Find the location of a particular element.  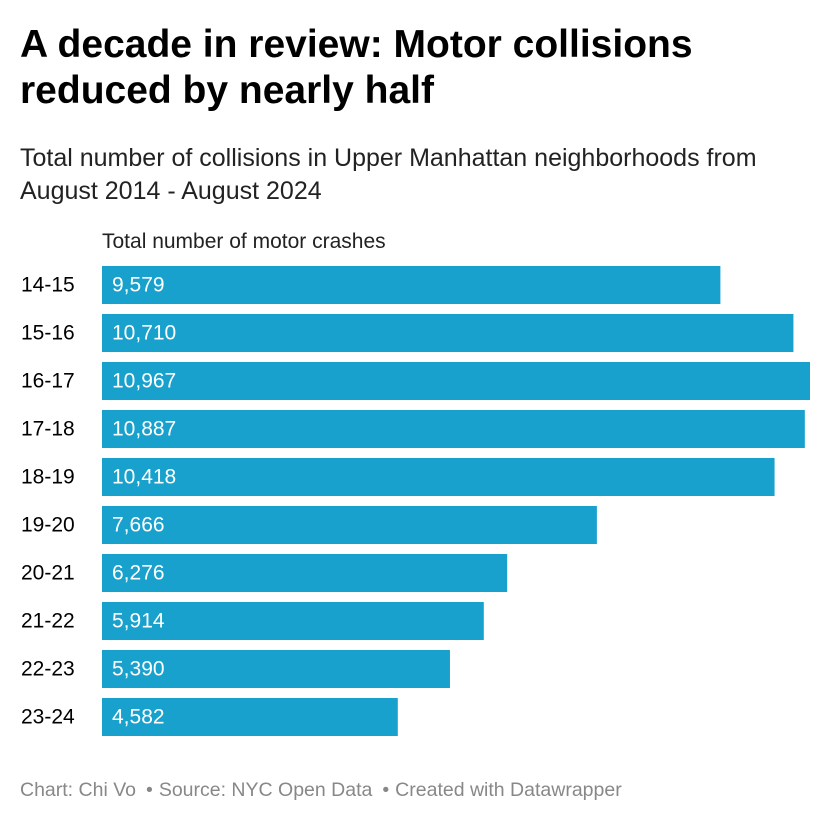

bar-value-label: 7,666 is located at coordinates (138, 525).